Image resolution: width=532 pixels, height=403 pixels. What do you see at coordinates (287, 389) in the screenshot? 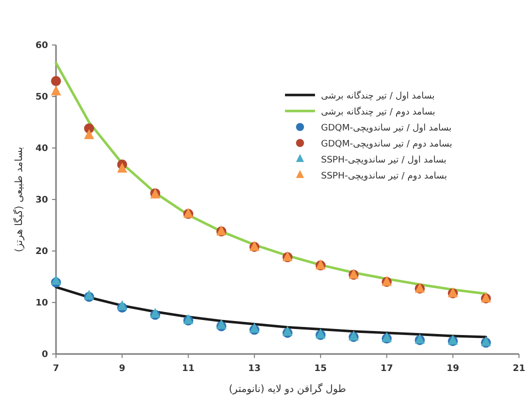
I see `x-axis-title: طول گرافن دو لایه (نانومتر)` at bounding box center [287, 389].